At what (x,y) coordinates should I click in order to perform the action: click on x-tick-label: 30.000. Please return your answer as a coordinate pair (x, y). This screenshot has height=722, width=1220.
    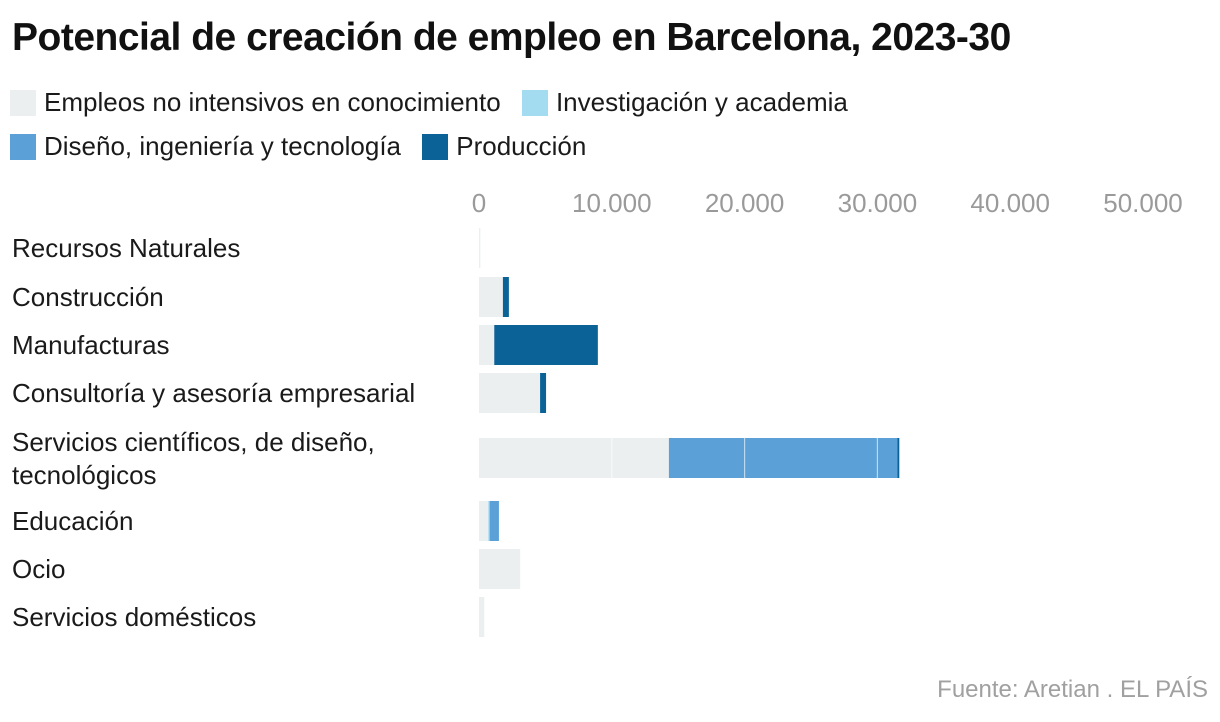
    Looking at the image, I should click on (878, 203).